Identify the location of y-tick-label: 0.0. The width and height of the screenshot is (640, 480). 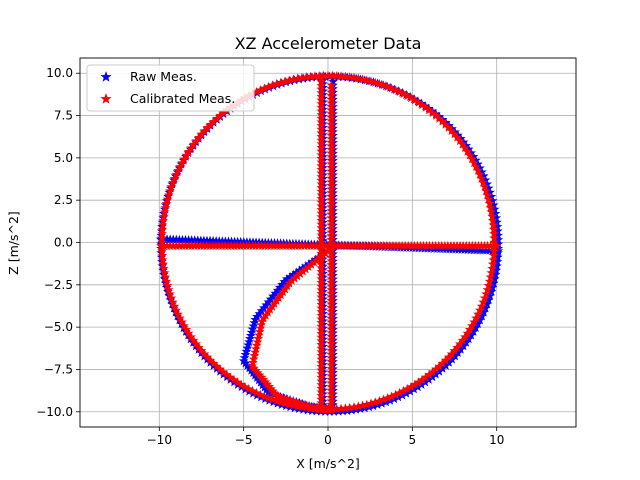
(63, 243).